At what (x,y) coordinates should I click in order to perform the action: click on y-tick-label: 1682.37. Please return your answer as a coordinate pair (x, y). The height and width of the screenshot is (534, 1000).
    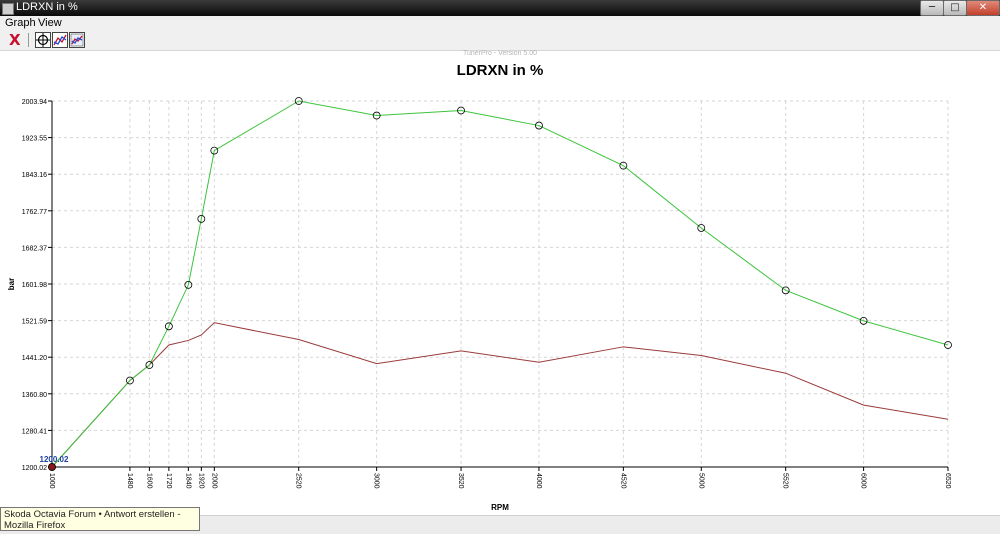
    Looking at the image, I should click on (34, 248).